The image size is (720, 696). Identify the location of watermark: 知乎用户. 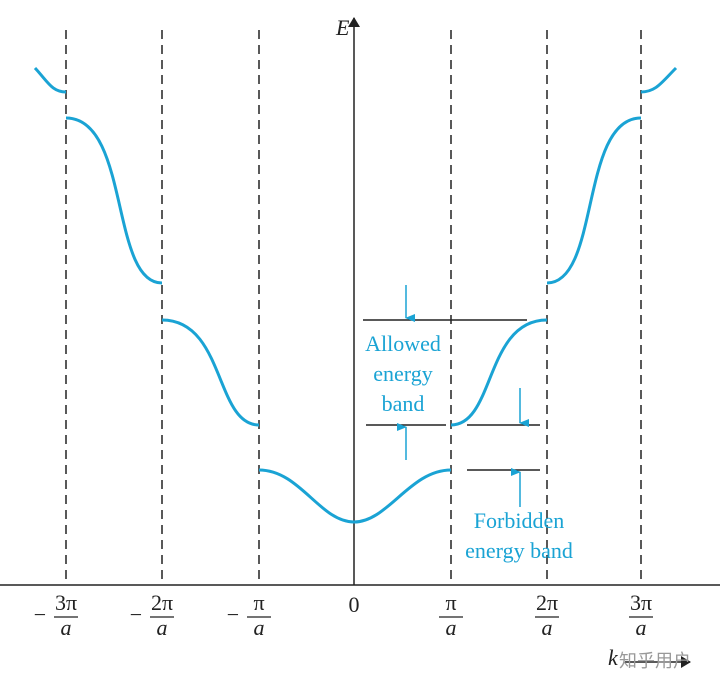
(655, 661).